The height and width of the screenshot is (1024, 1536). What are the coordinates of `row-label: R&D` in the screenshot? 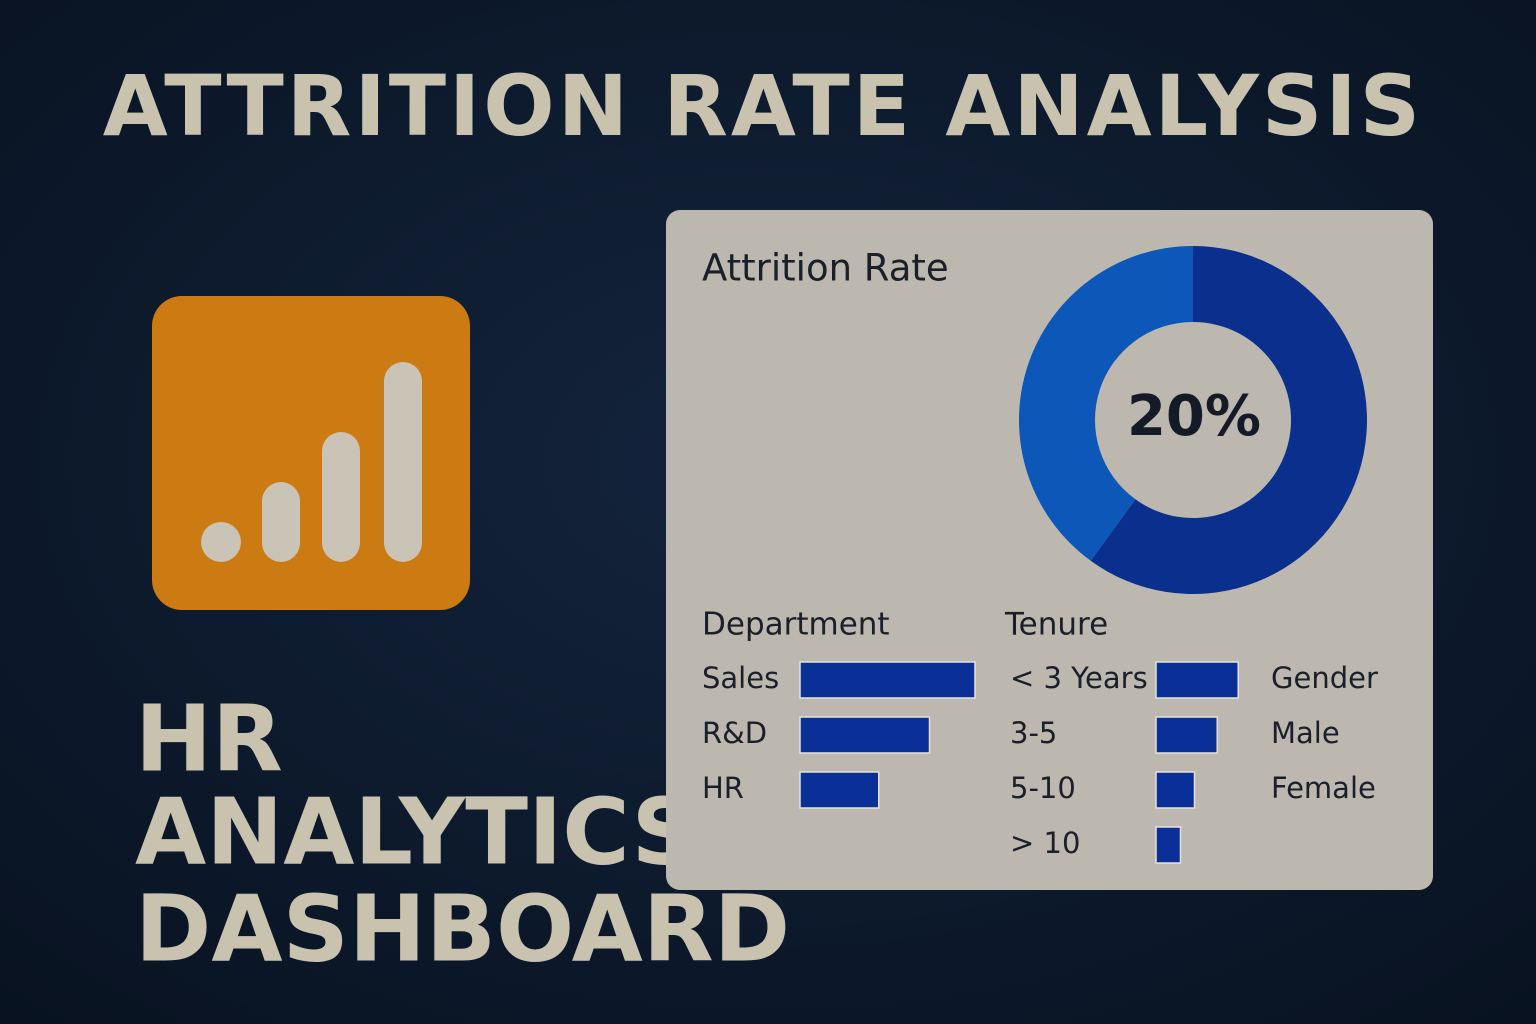 It's located at (734, 733).